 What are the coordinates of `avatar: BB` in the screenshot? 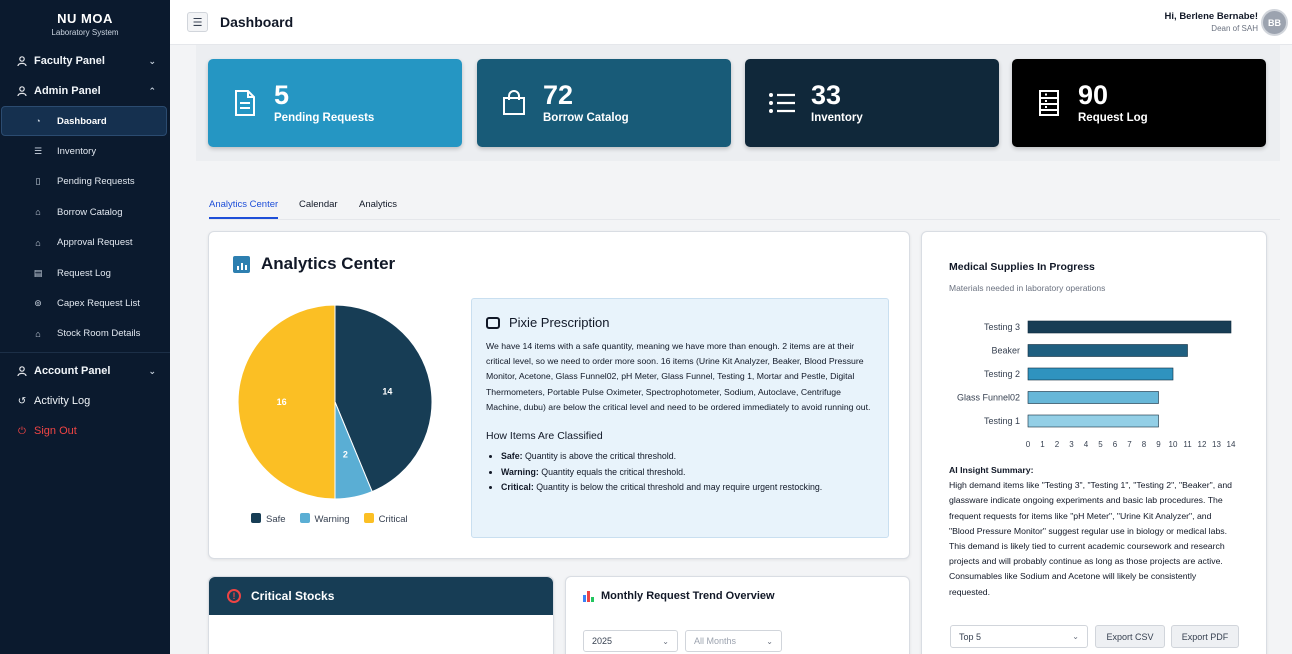 It's located at (1274, 22).